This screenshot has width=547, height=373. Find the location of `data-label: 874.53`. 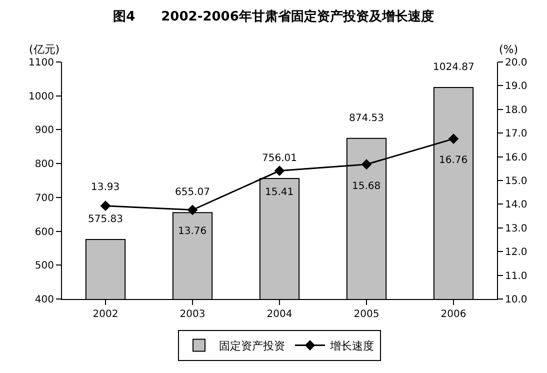

data-label: 874.53 is located at coordinates (366, 118).